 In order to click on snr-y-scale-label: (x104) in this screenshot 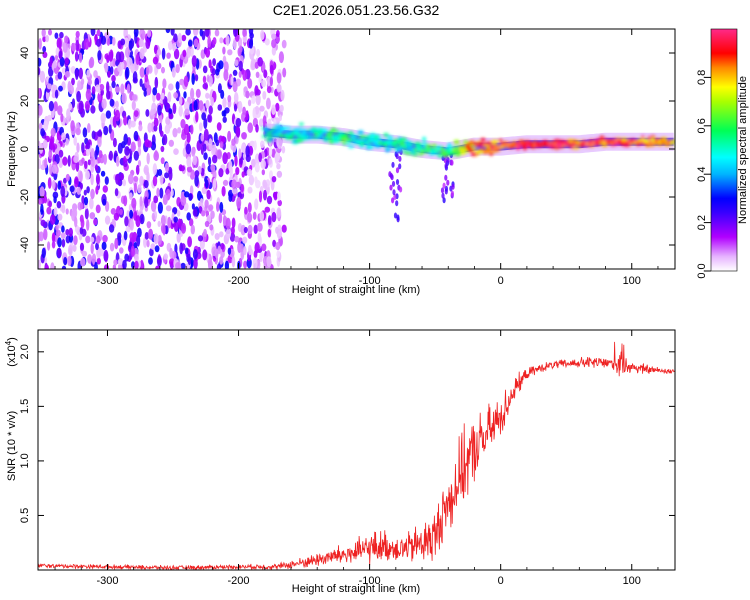, I will do `click(11, 352)`.